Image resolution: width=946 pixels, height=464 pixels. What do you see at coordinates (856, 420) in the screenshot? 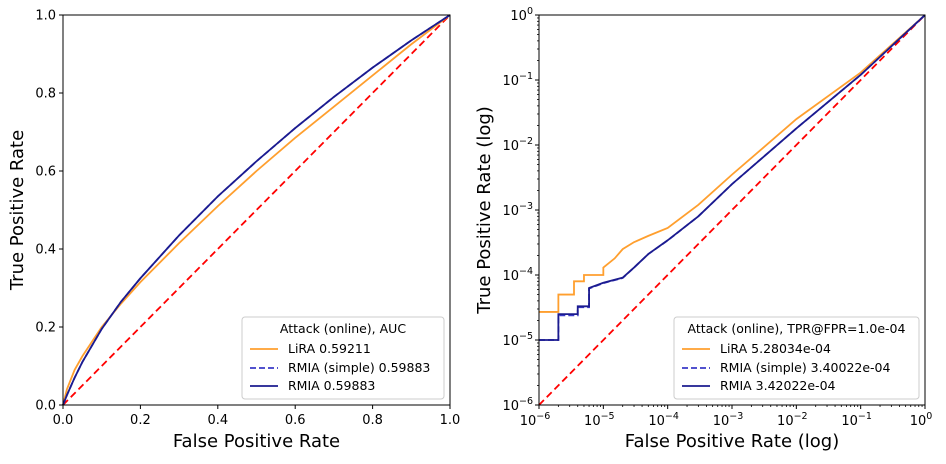
I see `right-x-tick-label: 10⁻¹` at bounding box center [856, 420].